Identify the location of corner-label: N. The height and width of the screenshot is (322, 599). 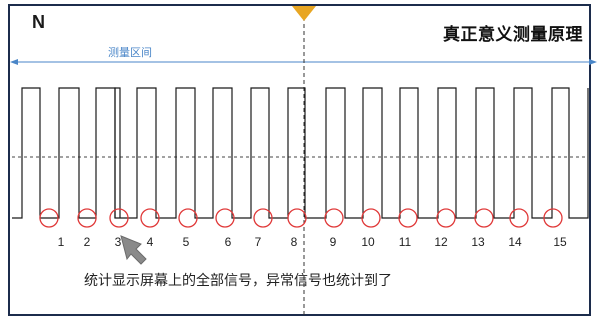
(38, 22).